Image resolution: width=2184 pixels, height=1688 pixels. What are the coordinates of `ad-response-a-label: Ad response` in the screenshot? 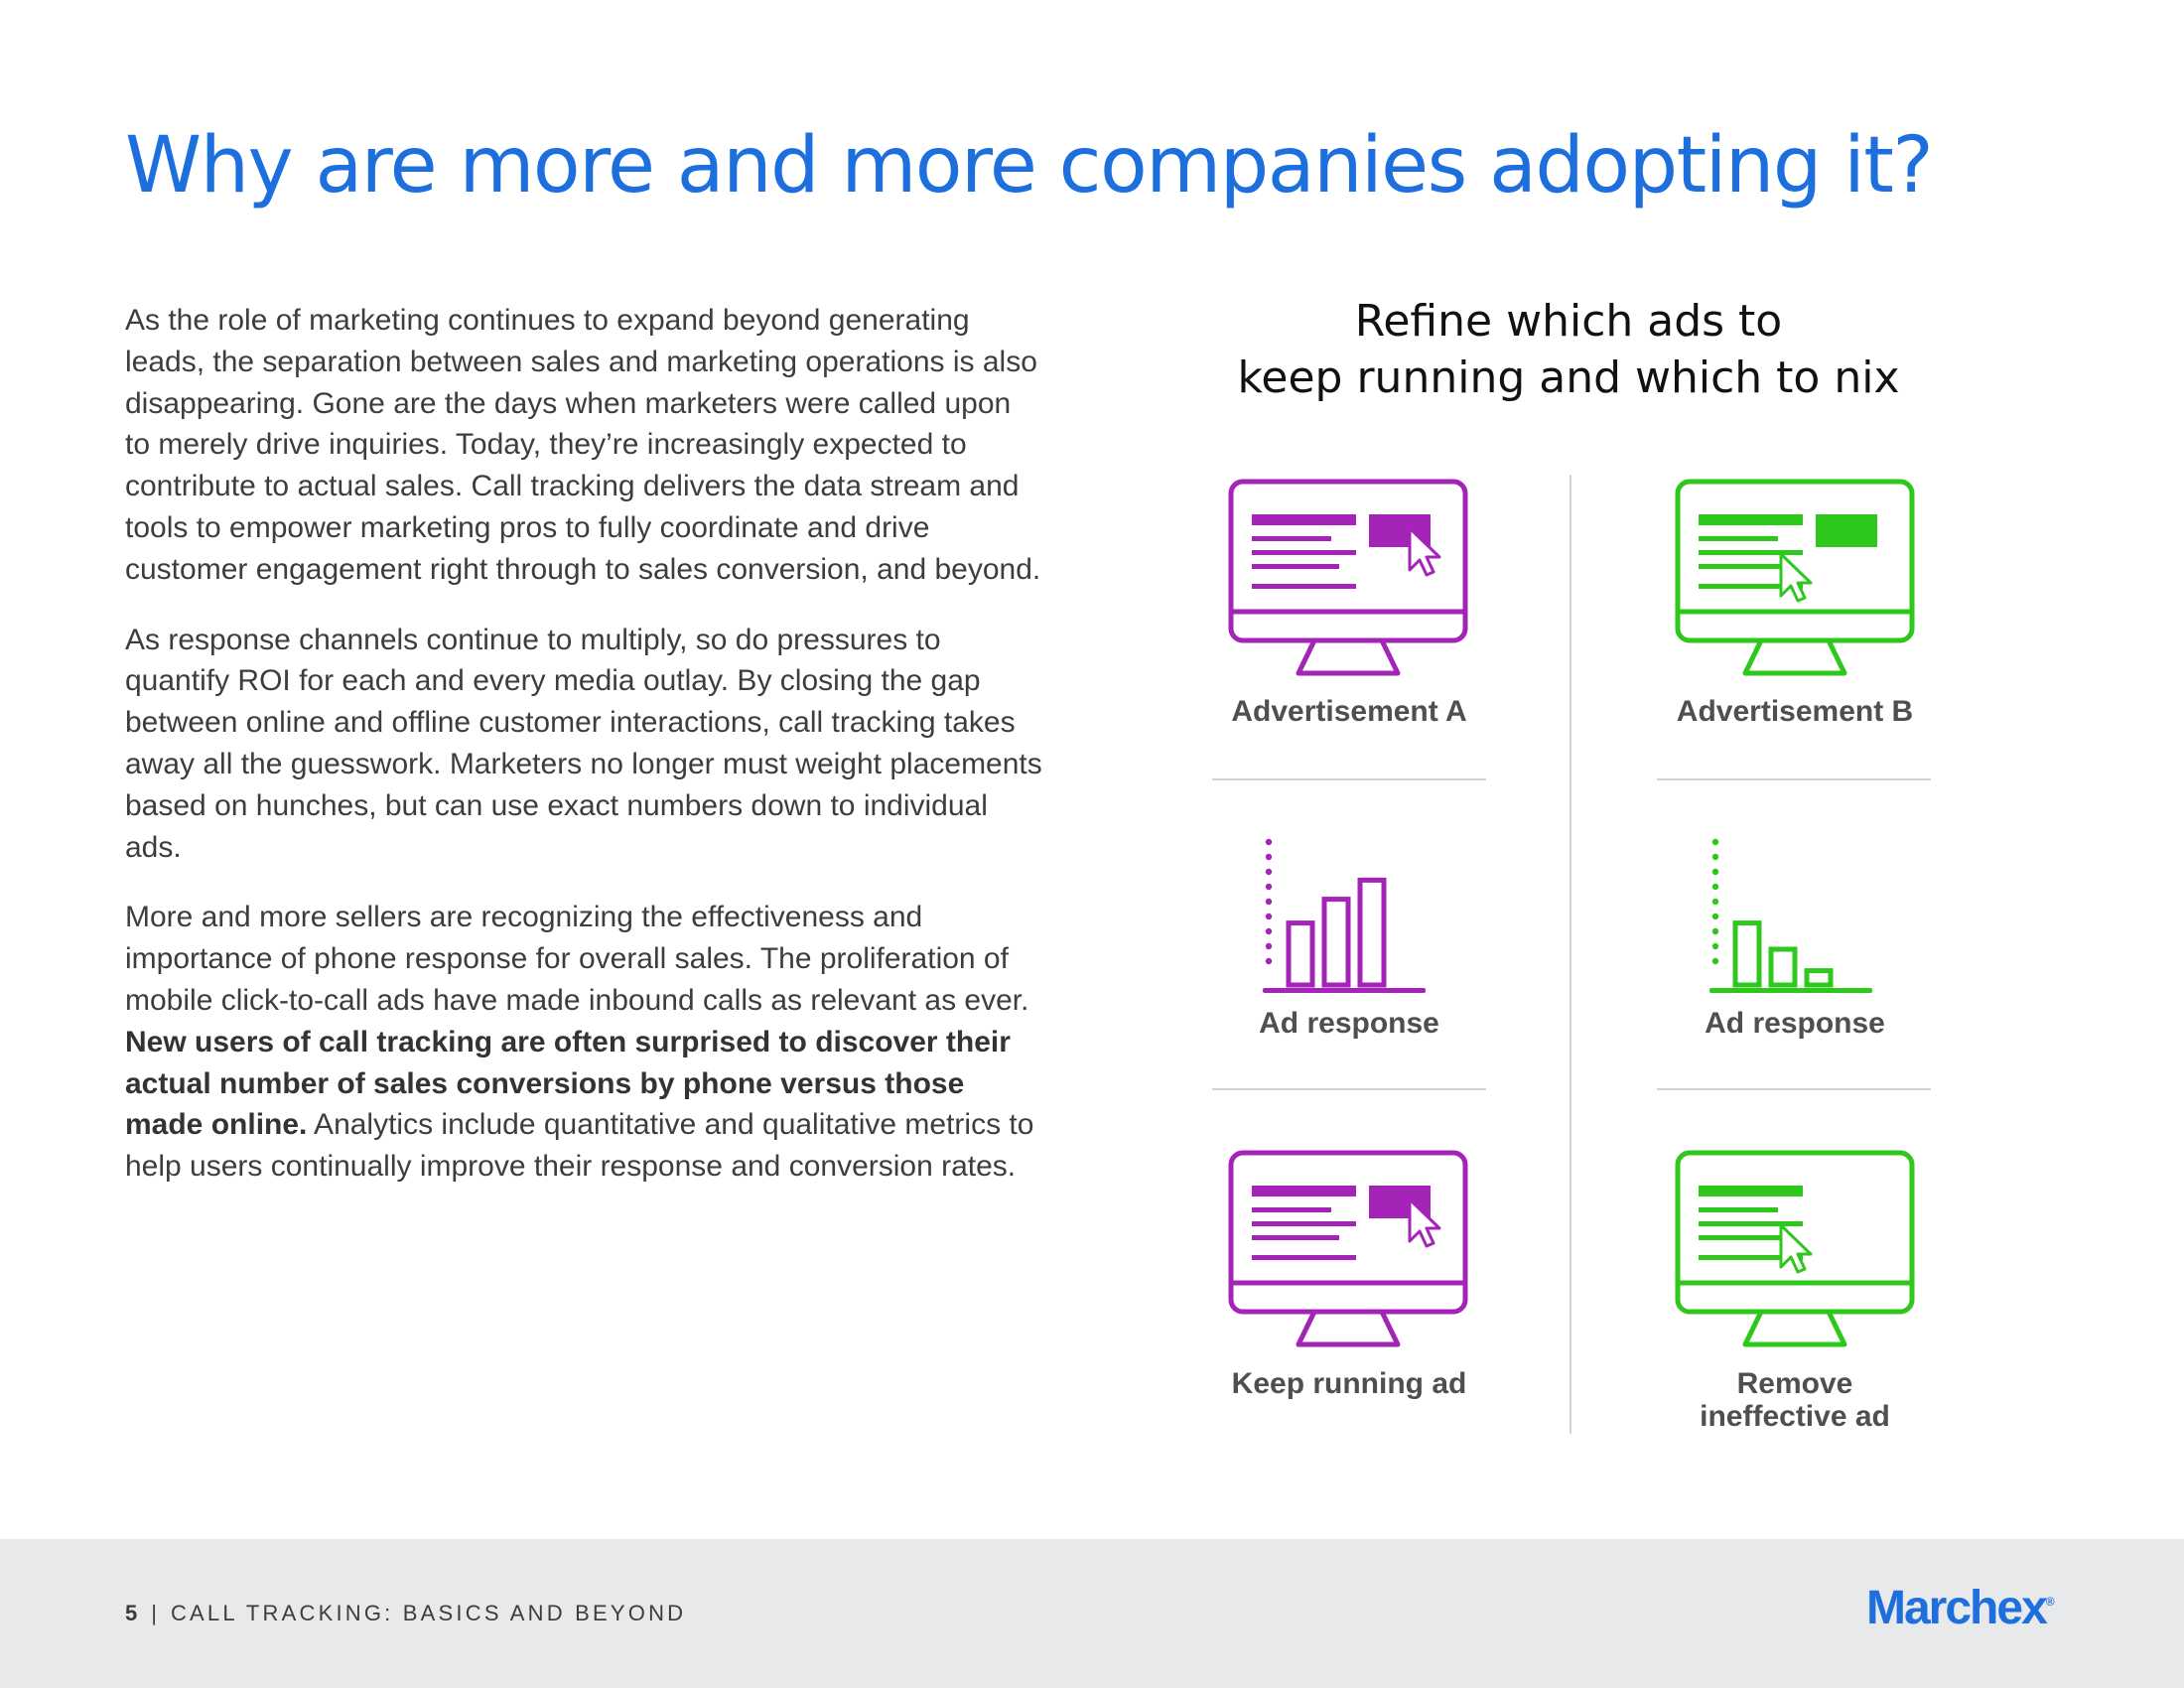 It's located at (1349, 1023).